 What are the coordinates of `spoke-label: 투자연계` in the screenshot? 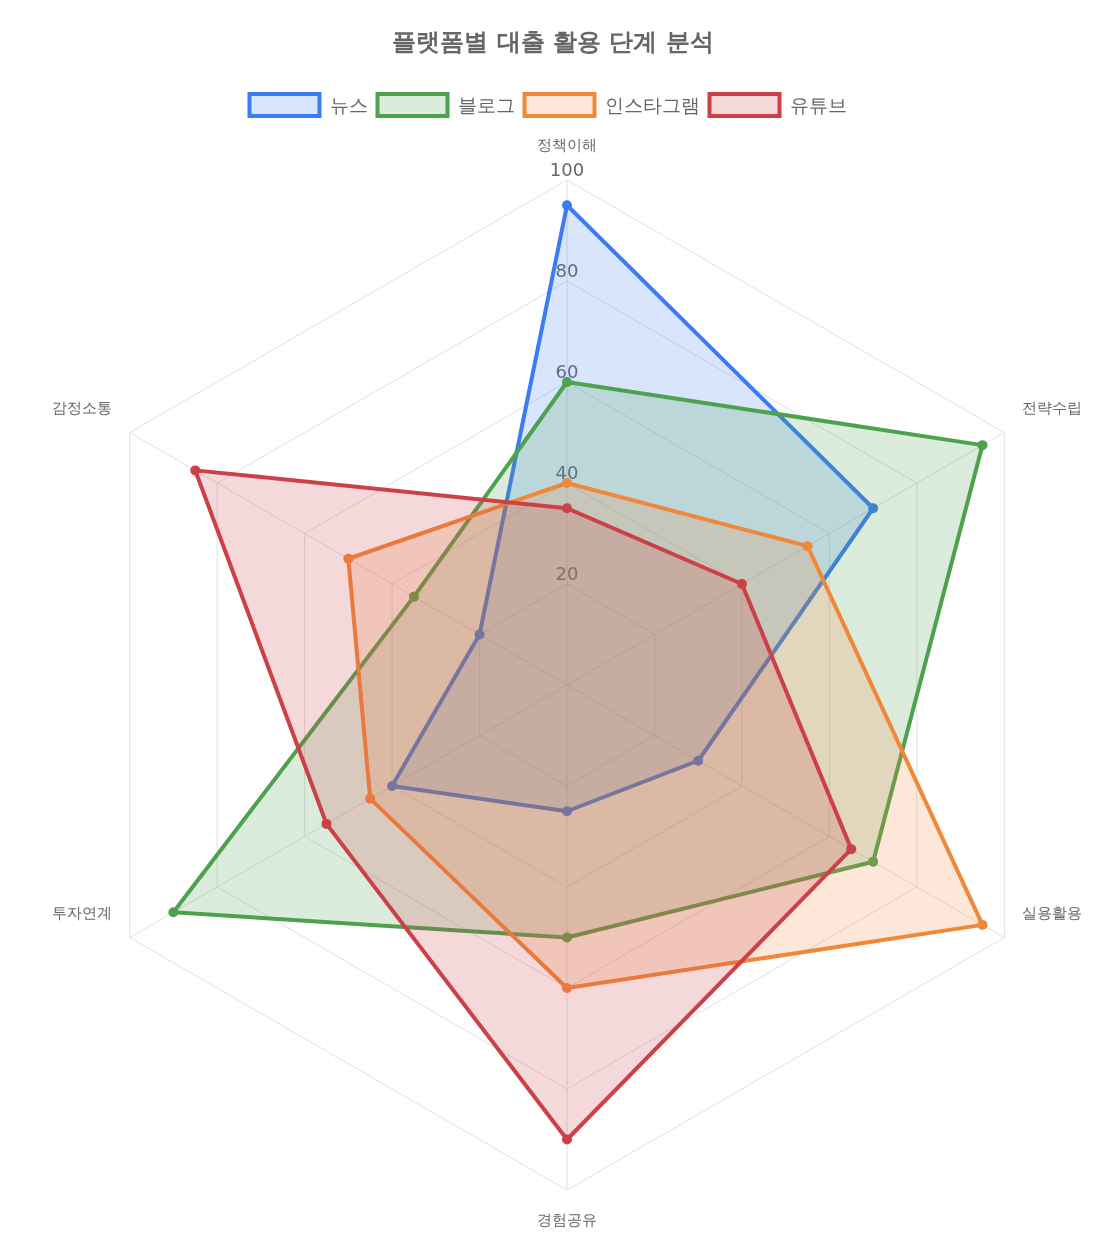 It's located at (82, 912).